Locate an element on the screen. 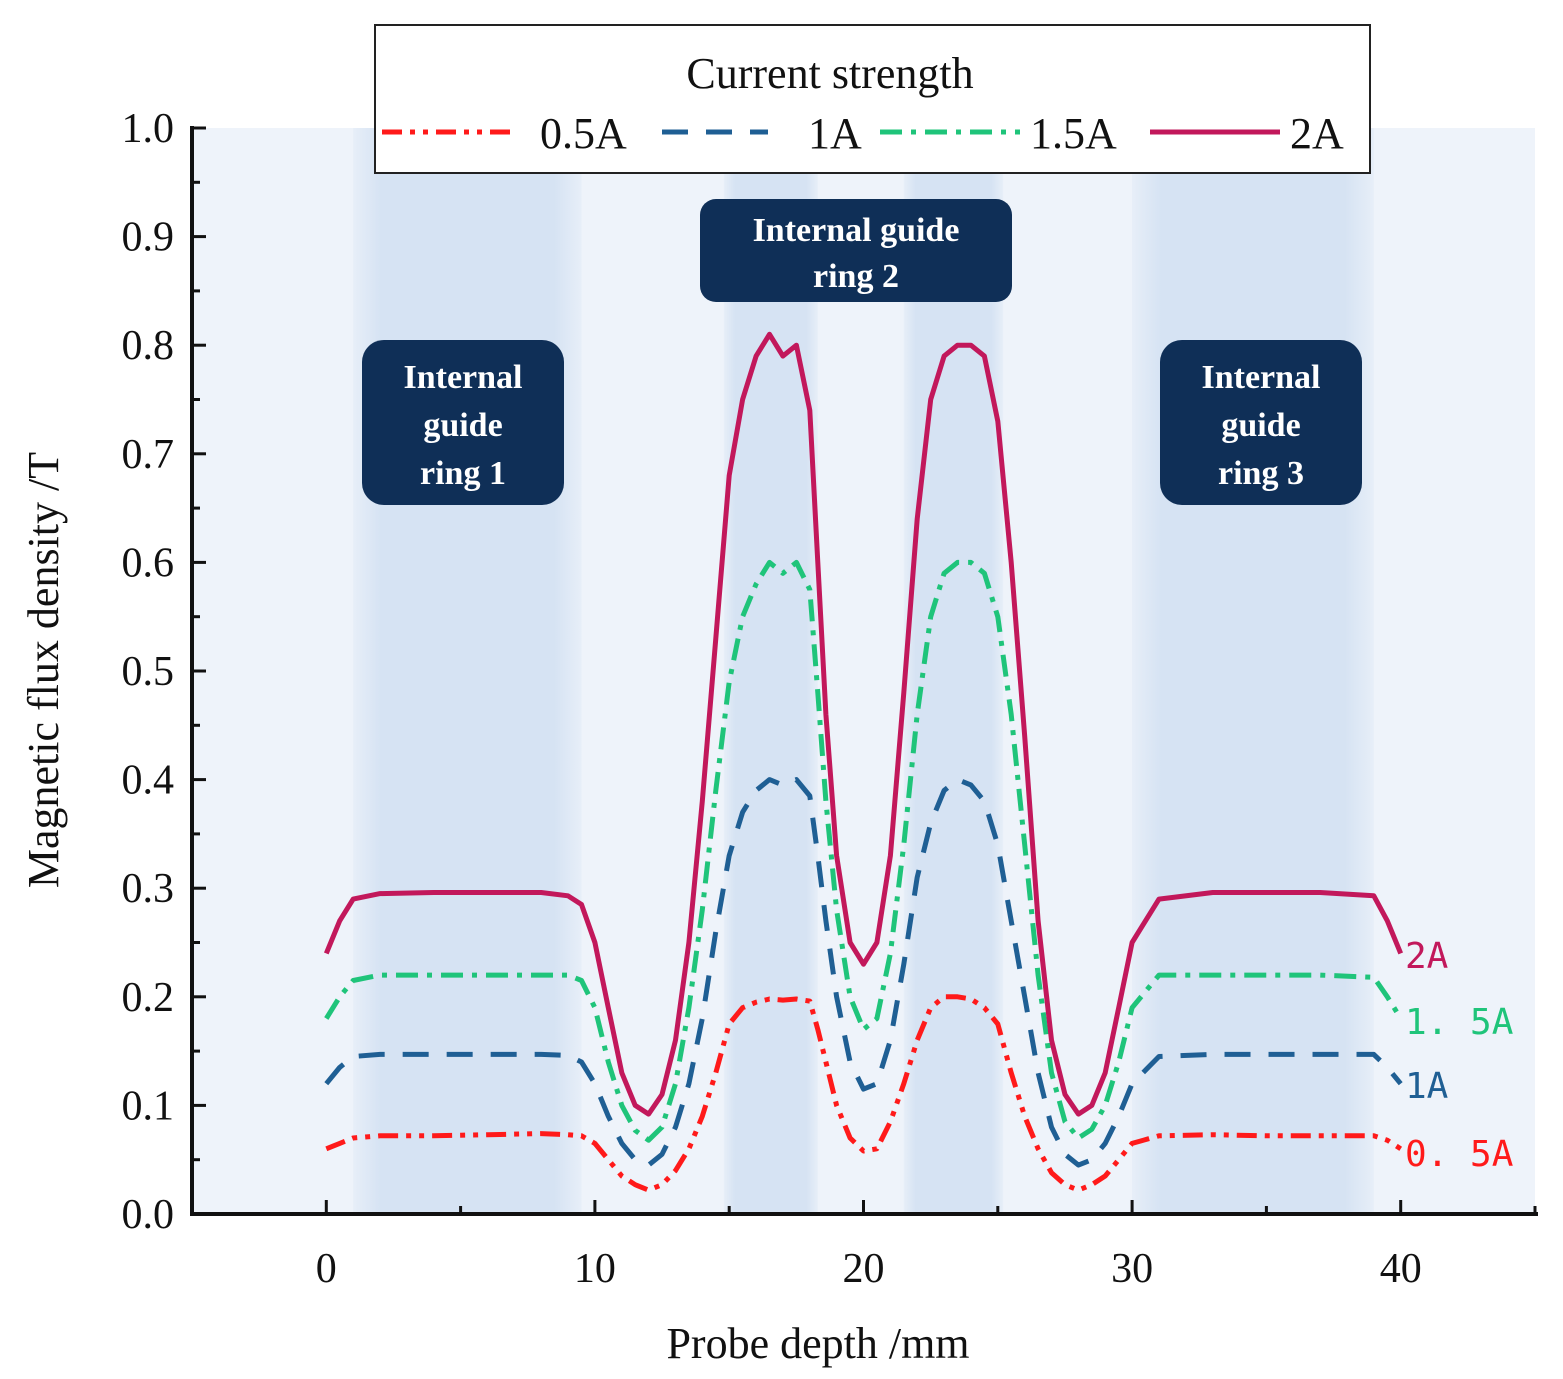  legend-label-1A: 1A is located at coordinates (835, 133).